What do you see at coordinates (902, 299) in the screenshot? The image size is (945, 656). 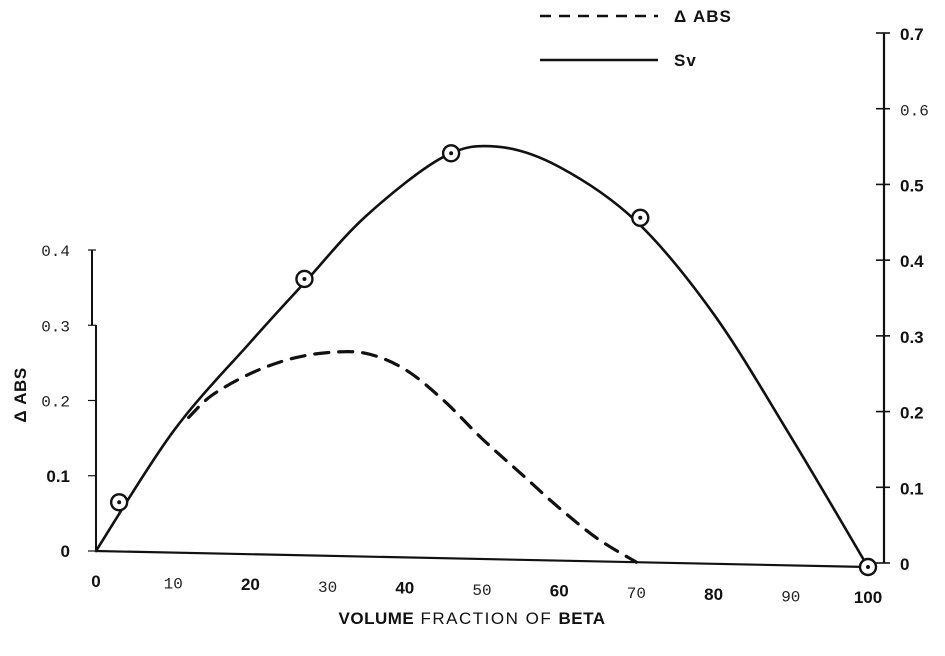 I see `right-y-tick-labels: 0 0.1 0.2 0.3 0.4 0.5 0.6 0.7` at bounding box center [902, 299].